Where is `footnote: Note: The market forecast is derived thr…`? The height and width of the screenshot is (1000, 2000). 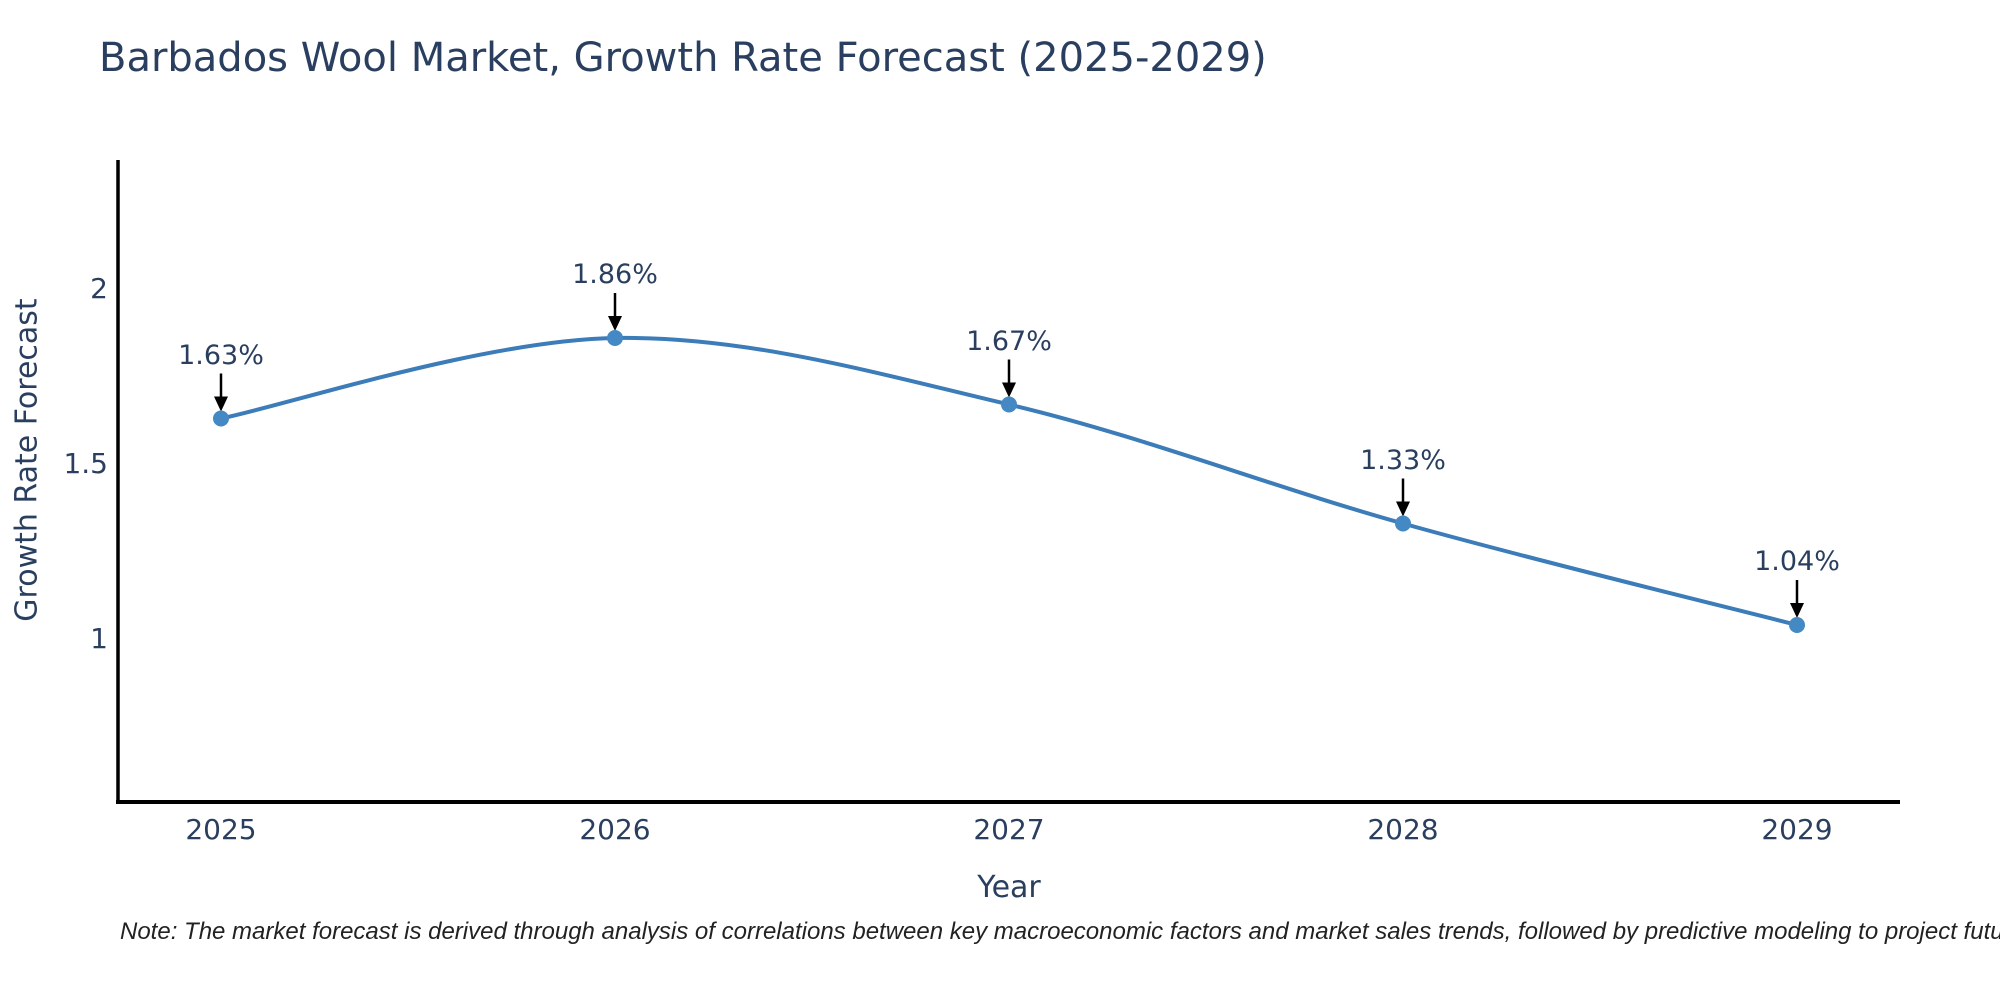 footnote: Note: The market forecast is derived thr… is located at coordinates (1060, 931).